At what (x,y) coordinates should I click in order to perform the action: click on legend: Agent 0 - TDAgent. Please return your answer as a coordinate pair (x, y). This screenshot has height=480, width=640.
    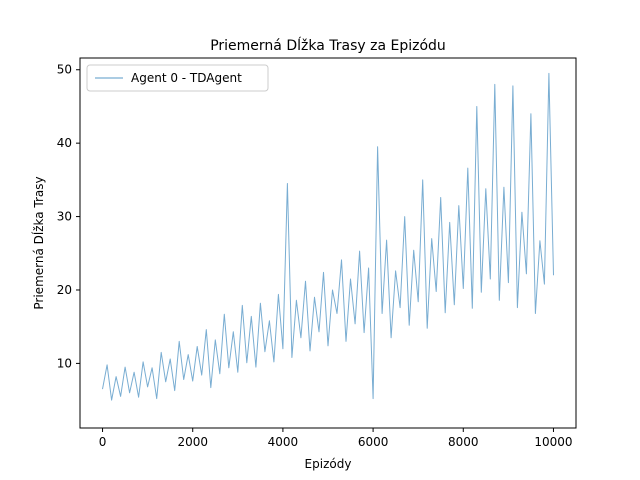
    Looking at the image, I should click on (177, 78).